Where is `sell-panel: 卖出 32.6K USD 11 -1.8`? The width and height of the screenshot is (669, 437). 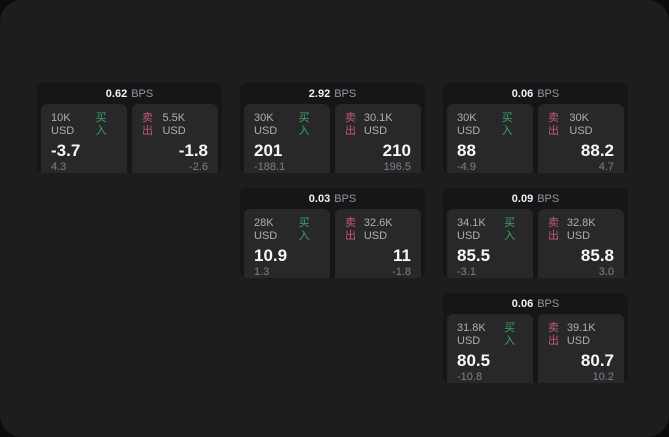
sell-panel: 卖出 32.6K USD 11 -1.8 is located at coordinates (378, 243).